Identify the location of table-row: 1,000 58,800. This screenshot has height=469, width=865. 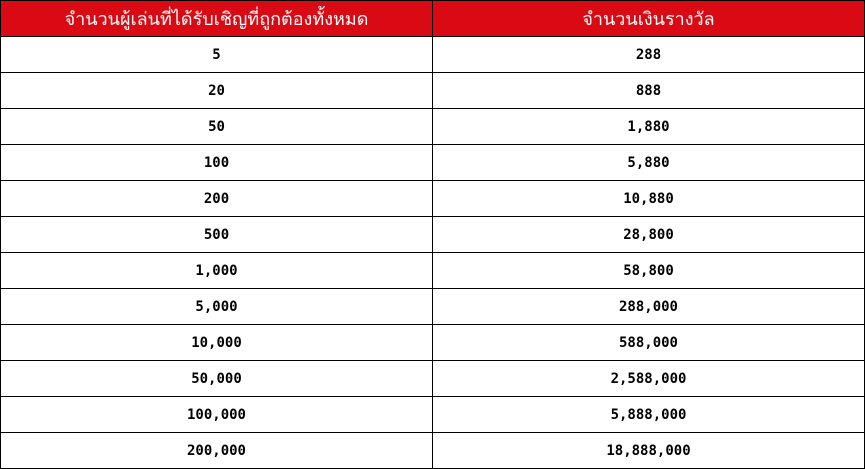
(432, 270).